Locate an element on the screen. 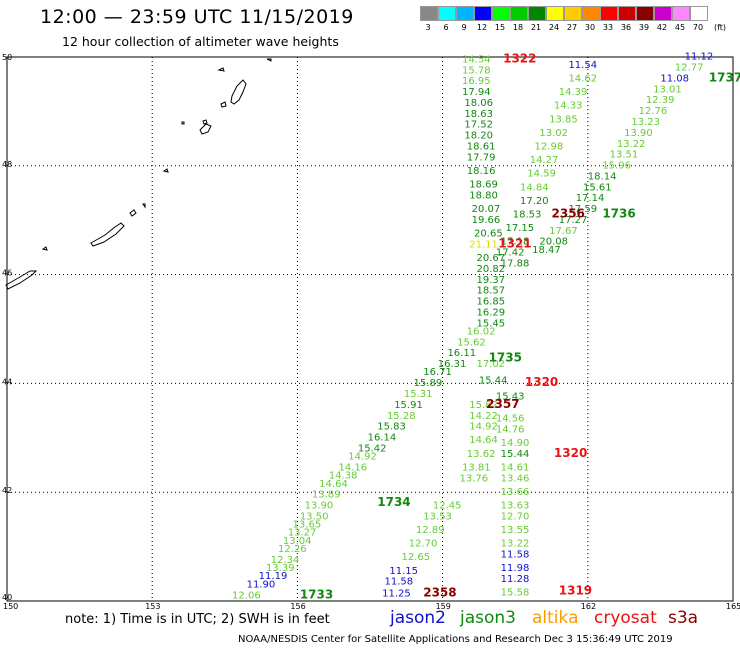 The width and height of the screenshot is (740, 650). wave-height-label: 14.92 is located at coordinates (362, 457).